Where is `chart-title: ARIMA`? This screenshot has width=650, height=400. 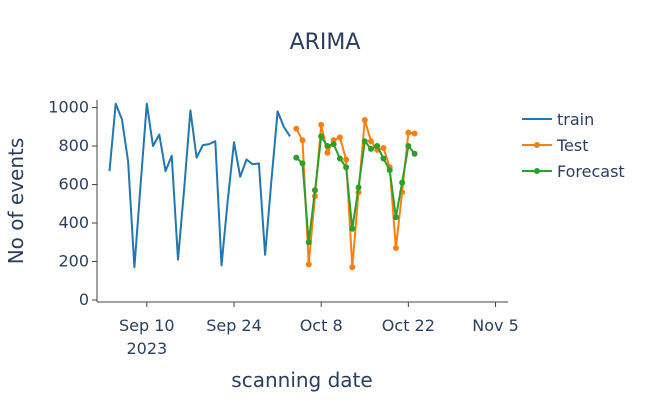
chart-title: ARIMA is located at coordinates (325, 42).